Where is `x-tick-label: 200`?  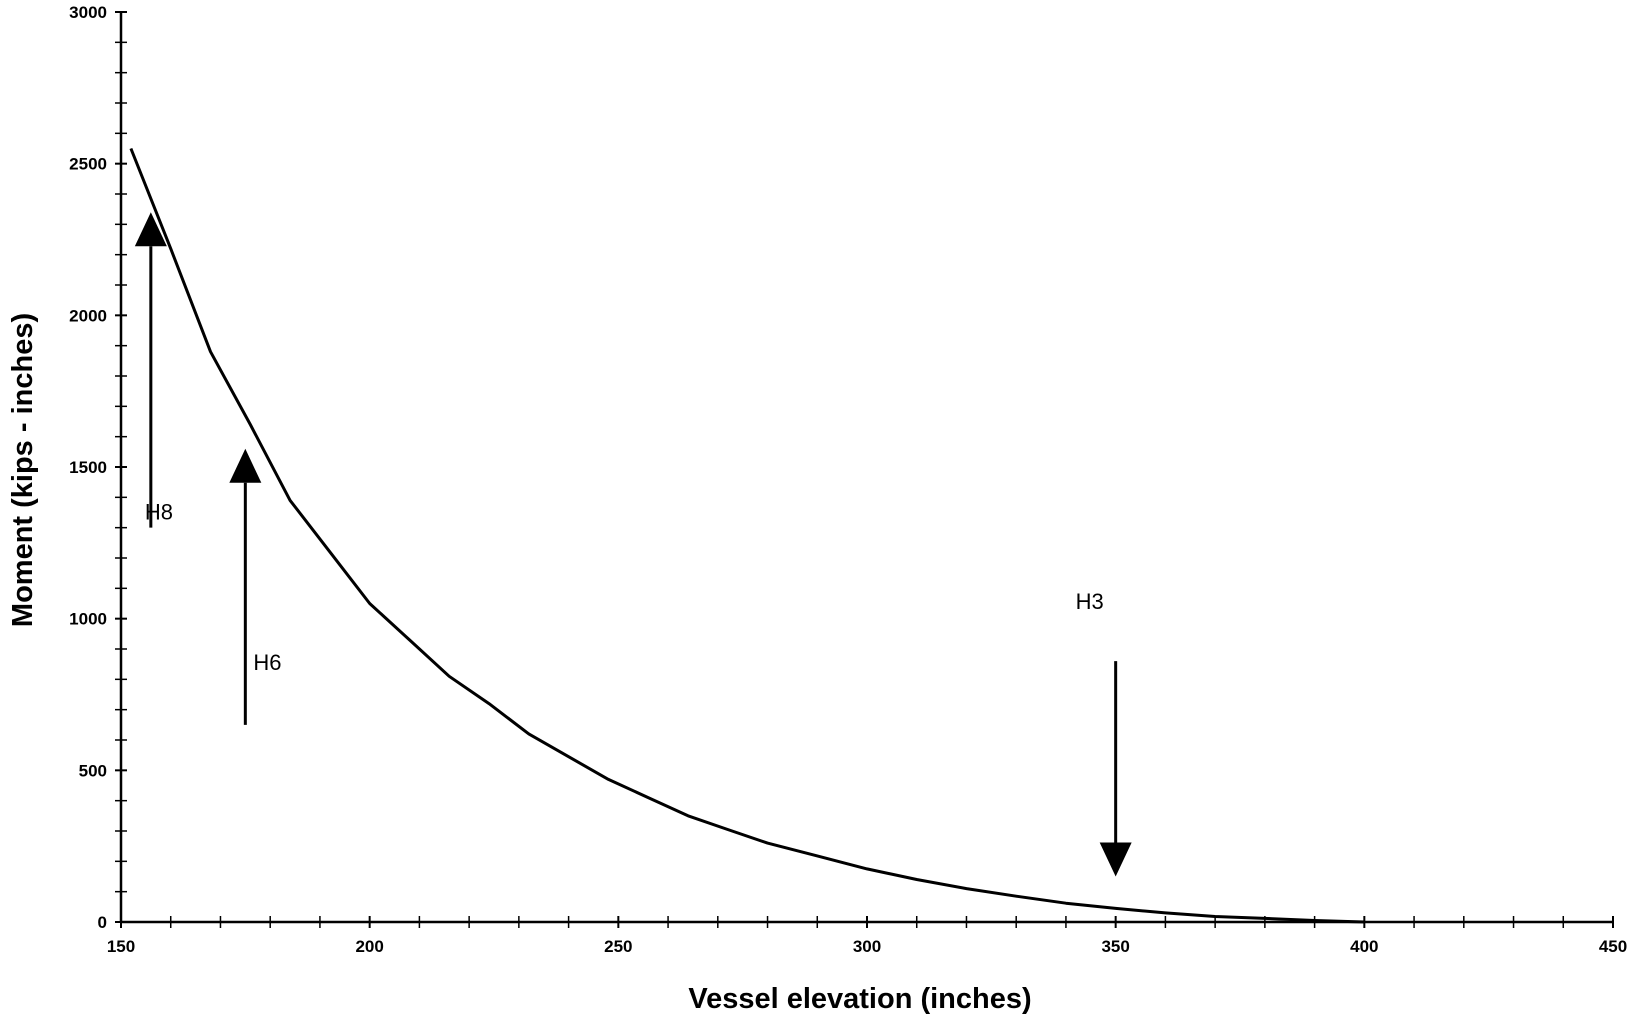
x-tick-label: 200 is located at coordinates (369, 946).